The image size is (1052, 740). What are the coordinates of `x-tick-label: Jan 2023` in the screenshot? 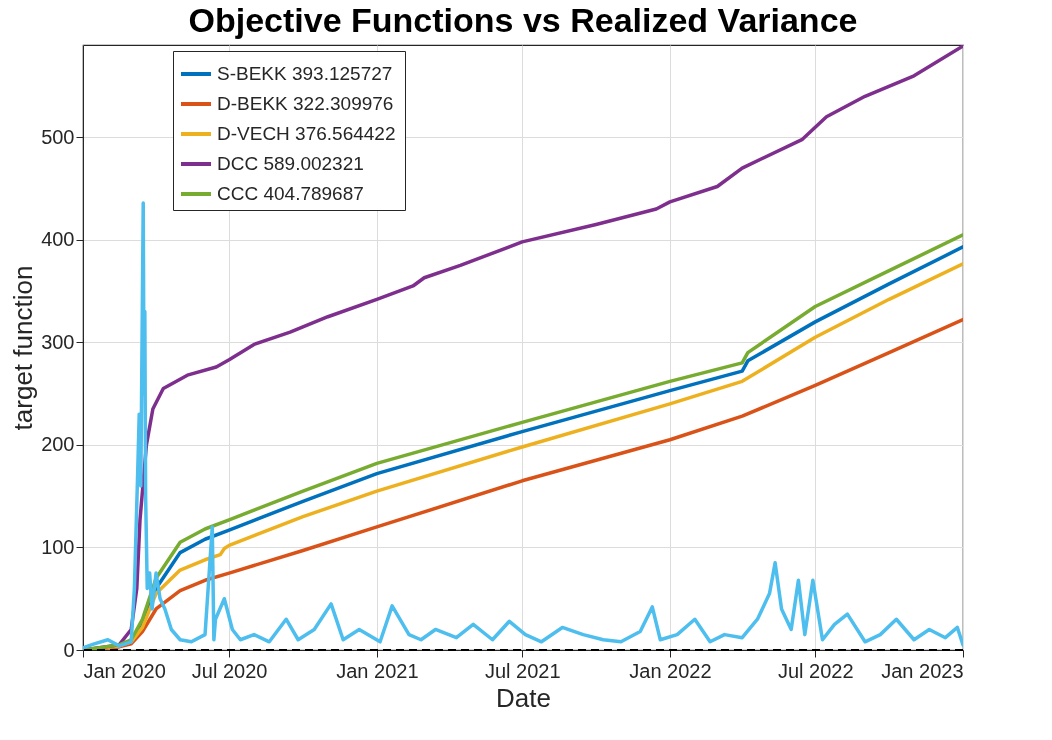 It's located at (922, 670).